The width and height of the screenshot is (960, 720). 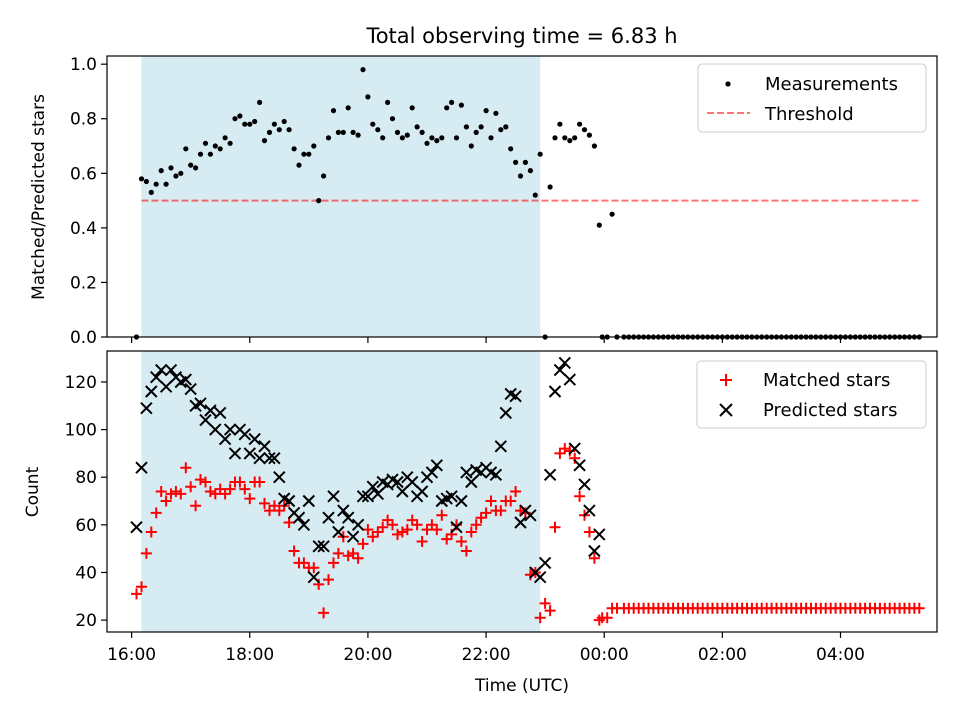 What do you see at coordinates (83, 65) in the screenshot?
I see `y-tick-label: 1.0` at bounding box center [83, 65].